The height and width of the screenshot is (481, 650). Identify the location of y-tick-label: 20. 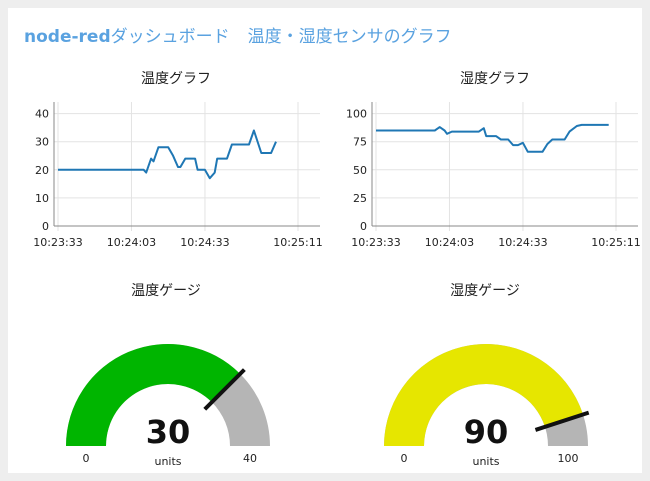
(42, 170).